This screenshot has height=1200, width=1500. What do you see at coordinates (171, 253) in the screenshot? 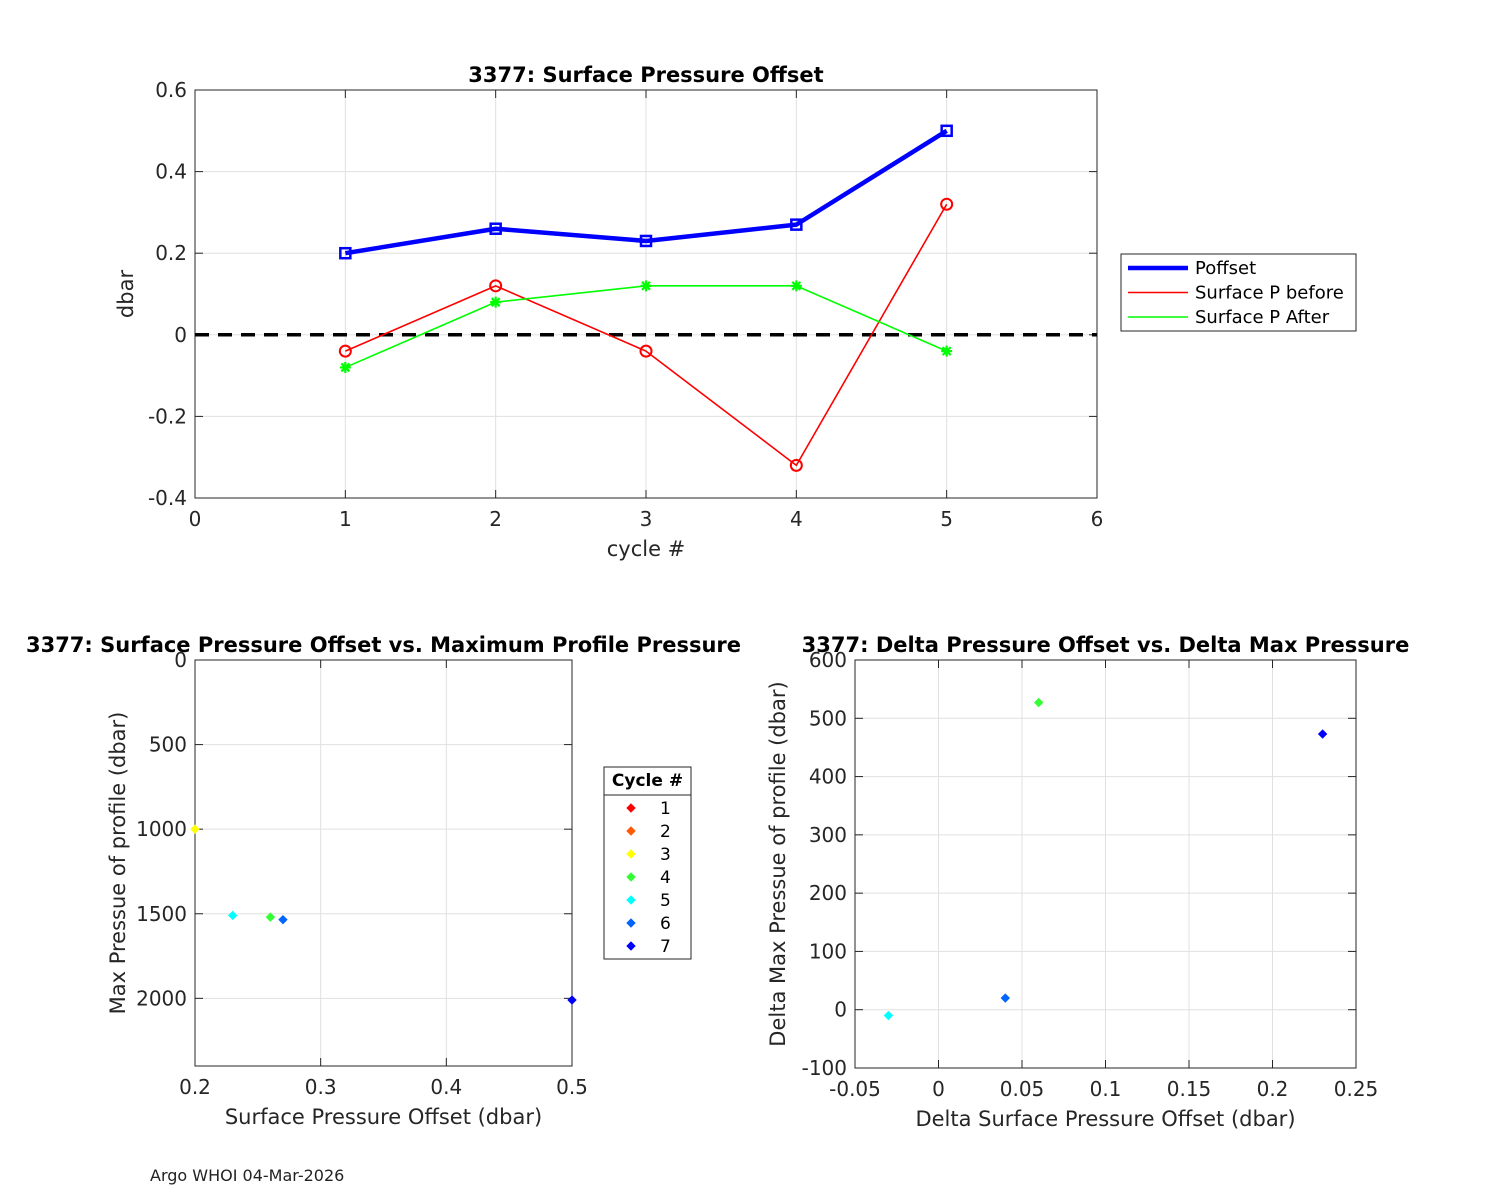
I see `y-tick-label: 0.2` at bounding box center [171, 253].